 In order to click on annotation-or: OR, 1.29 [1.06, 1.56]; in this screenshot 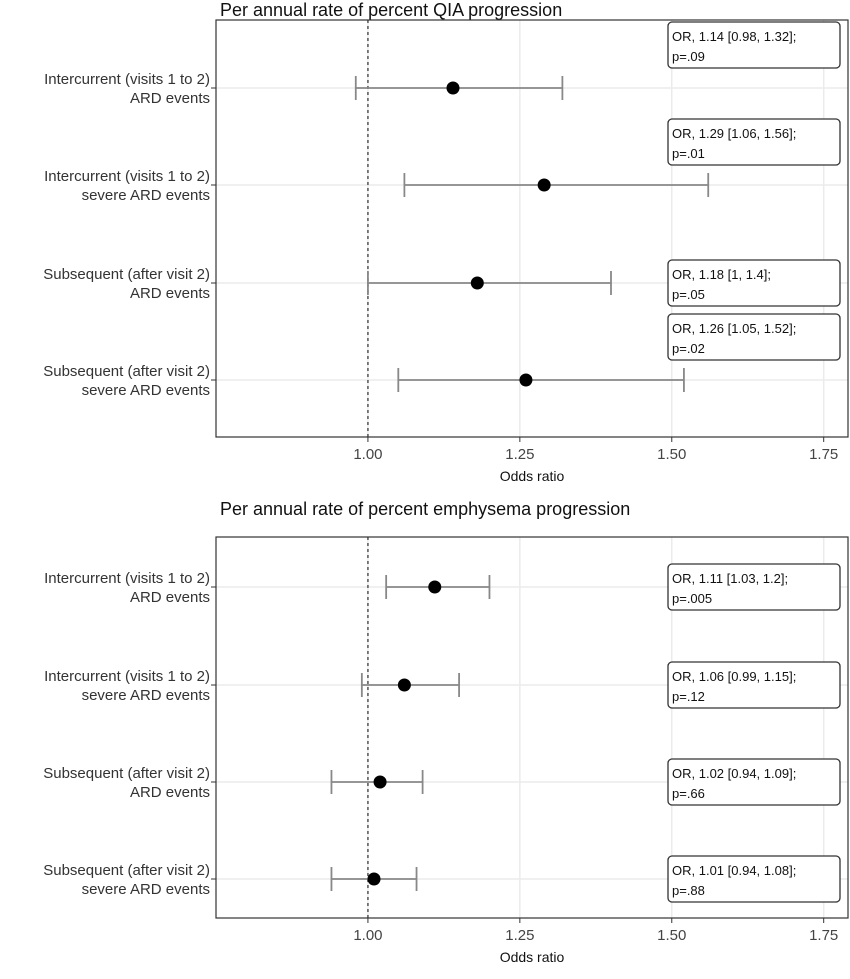, I will do `click(734, 133)`.